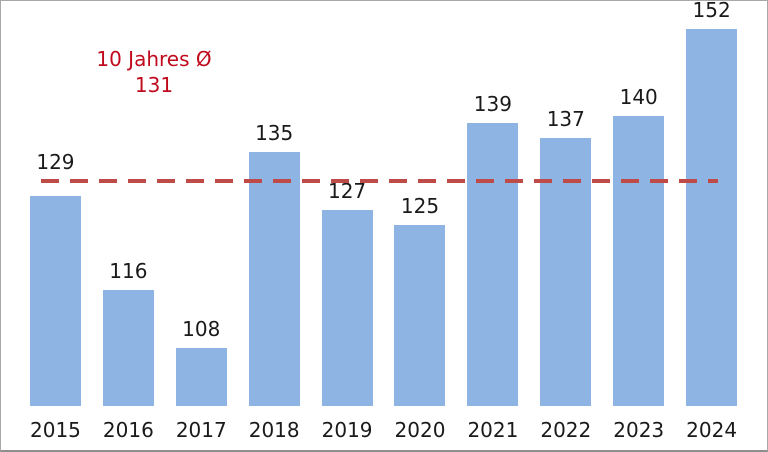 This screenshot has height=452, width=768. What do you see at coordinates (493, 430) in the screenshot?
I see `x-axis-label: 2021` at bounding box center [493, 430].